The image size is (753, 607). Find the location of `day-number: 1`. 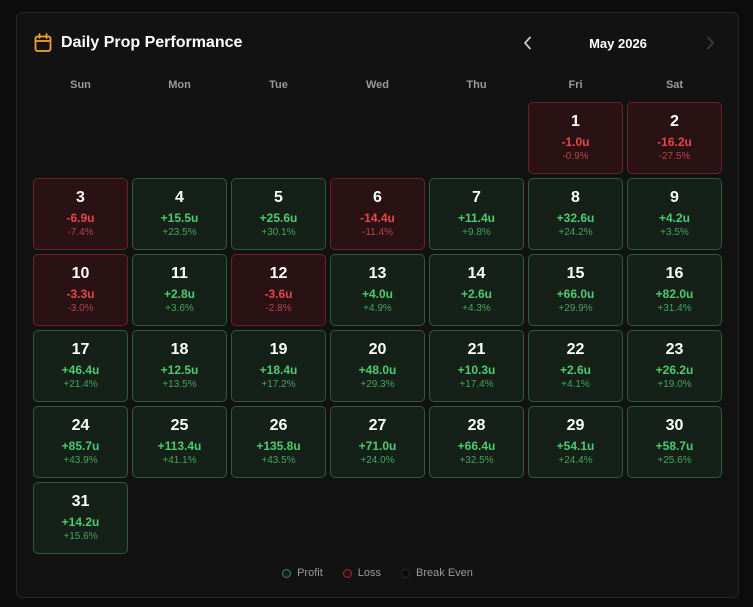

day-number: 1 is located at coordinates (575, 121).